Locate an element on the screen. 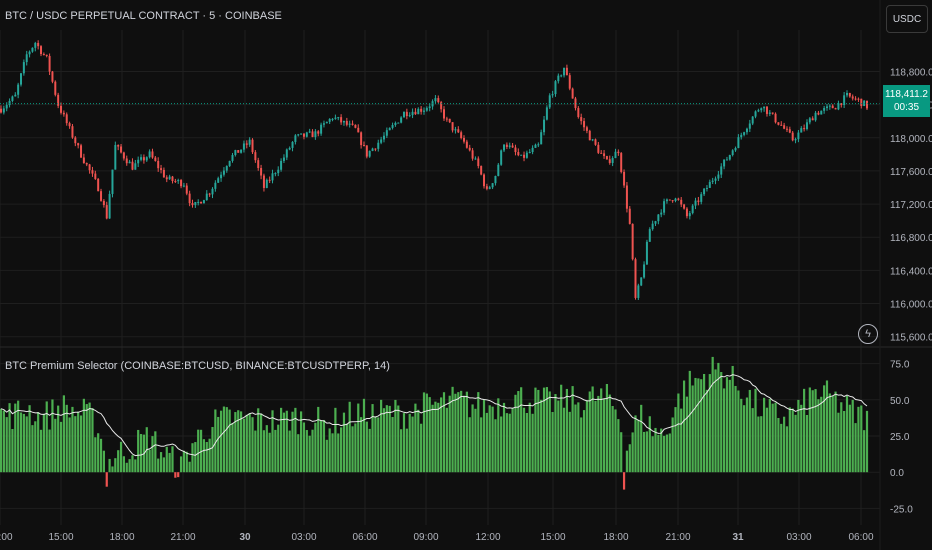  price-tick-label: 117,600.0 is located at coordinates (911, 172).